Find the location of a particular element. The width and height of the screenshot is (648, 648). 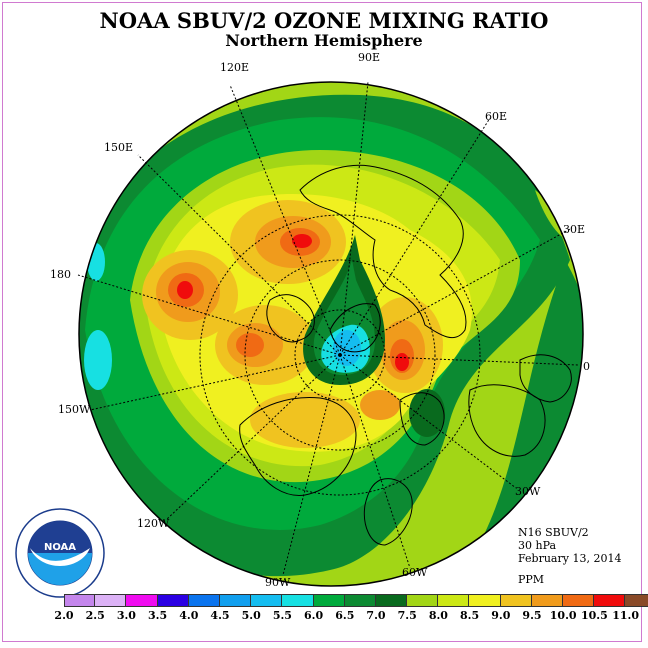

map-subtitle: Northern Hemisphere is located at coordinates (324, 40).